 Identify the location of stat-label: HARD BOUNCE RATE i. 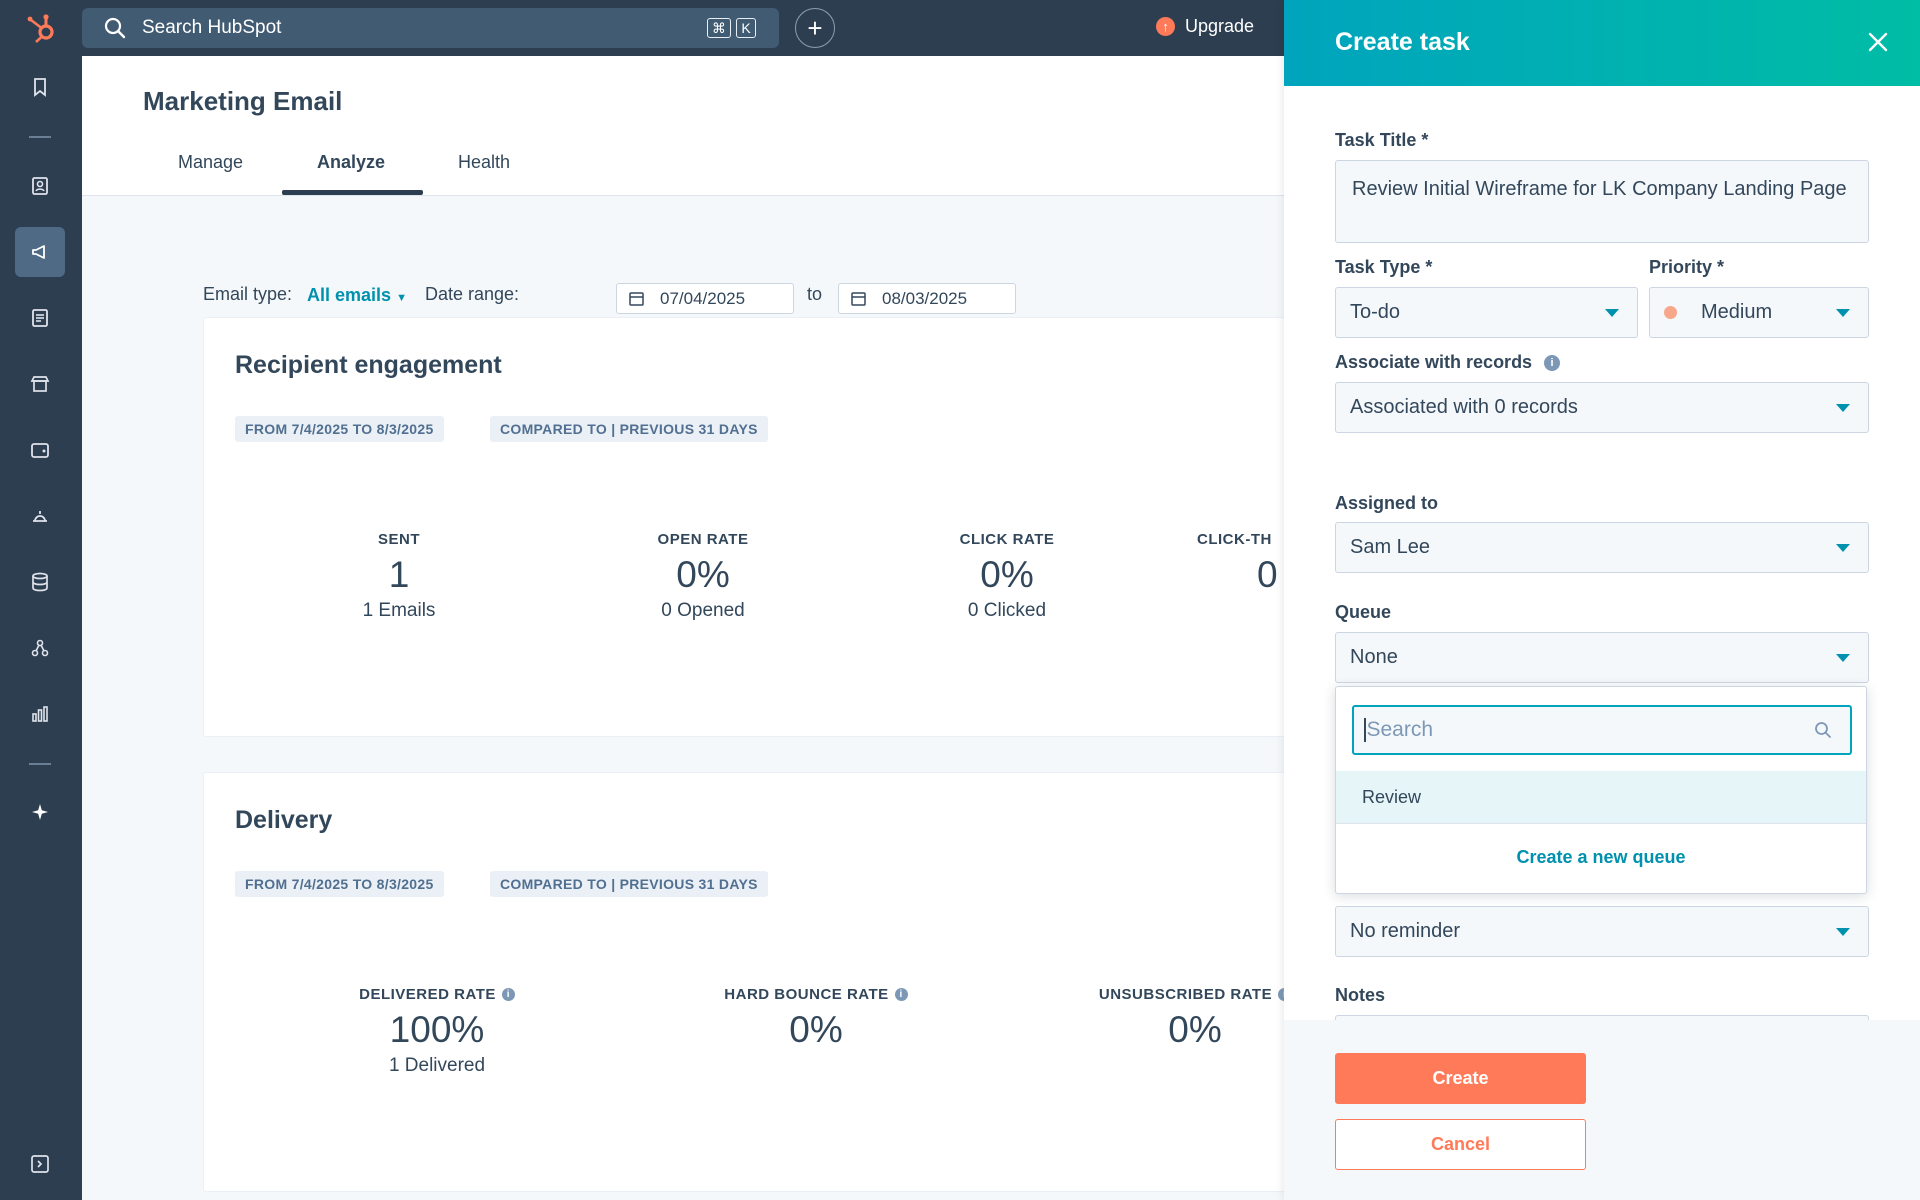
(816, 994).